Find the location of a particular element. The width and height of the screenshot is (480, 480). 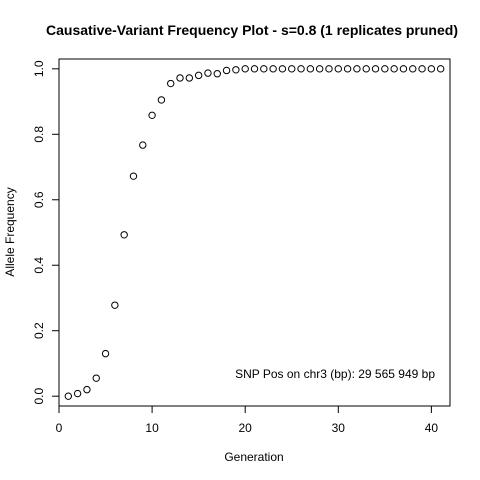

x-tick-label: 0 is located at coordinates (59, 428).